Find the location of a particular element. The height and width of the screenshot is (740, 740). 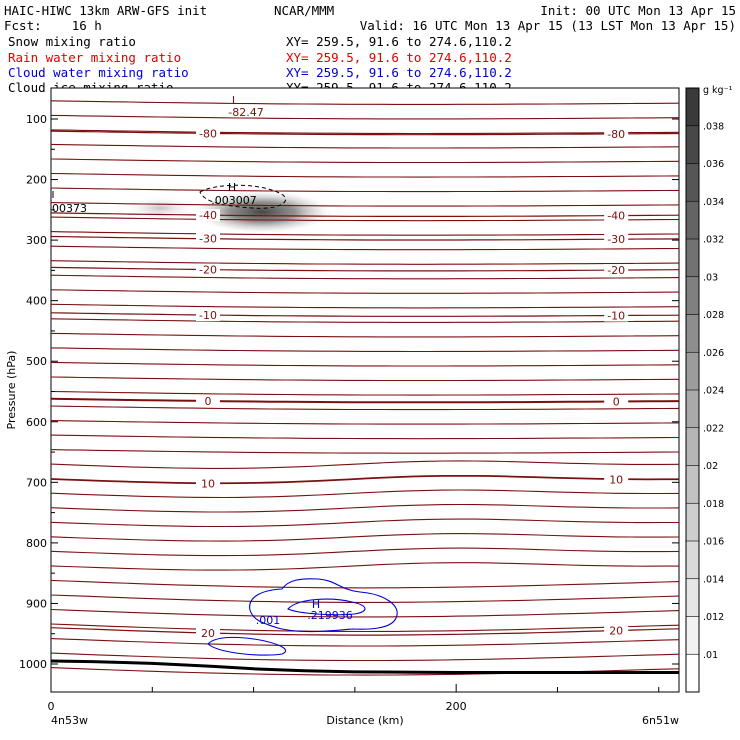

x-tick-label: 0 is located at coordinates (51, 706).